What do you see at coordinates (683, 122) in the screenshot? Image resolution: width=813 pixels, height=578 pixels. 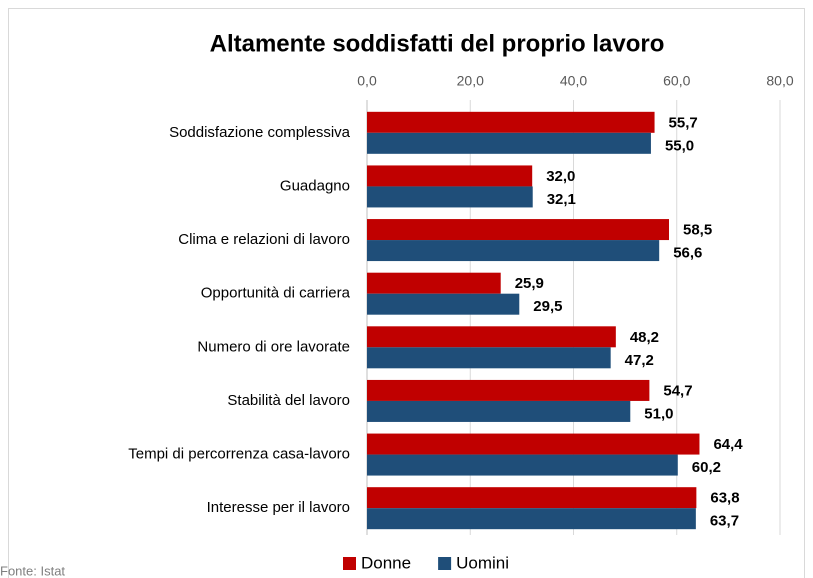 I see `value-label: 55,7` at bounding box center [683, 122].